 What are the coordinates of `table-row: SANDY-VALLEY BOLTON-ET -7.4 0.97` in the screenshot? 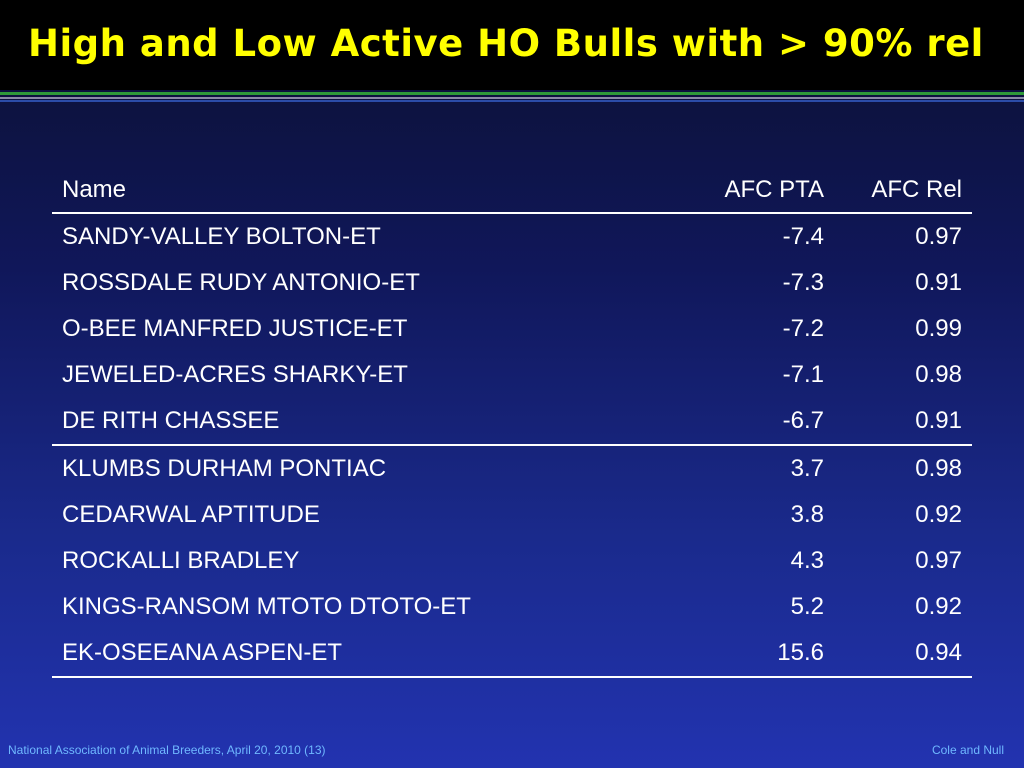 It's located at (512, 236).